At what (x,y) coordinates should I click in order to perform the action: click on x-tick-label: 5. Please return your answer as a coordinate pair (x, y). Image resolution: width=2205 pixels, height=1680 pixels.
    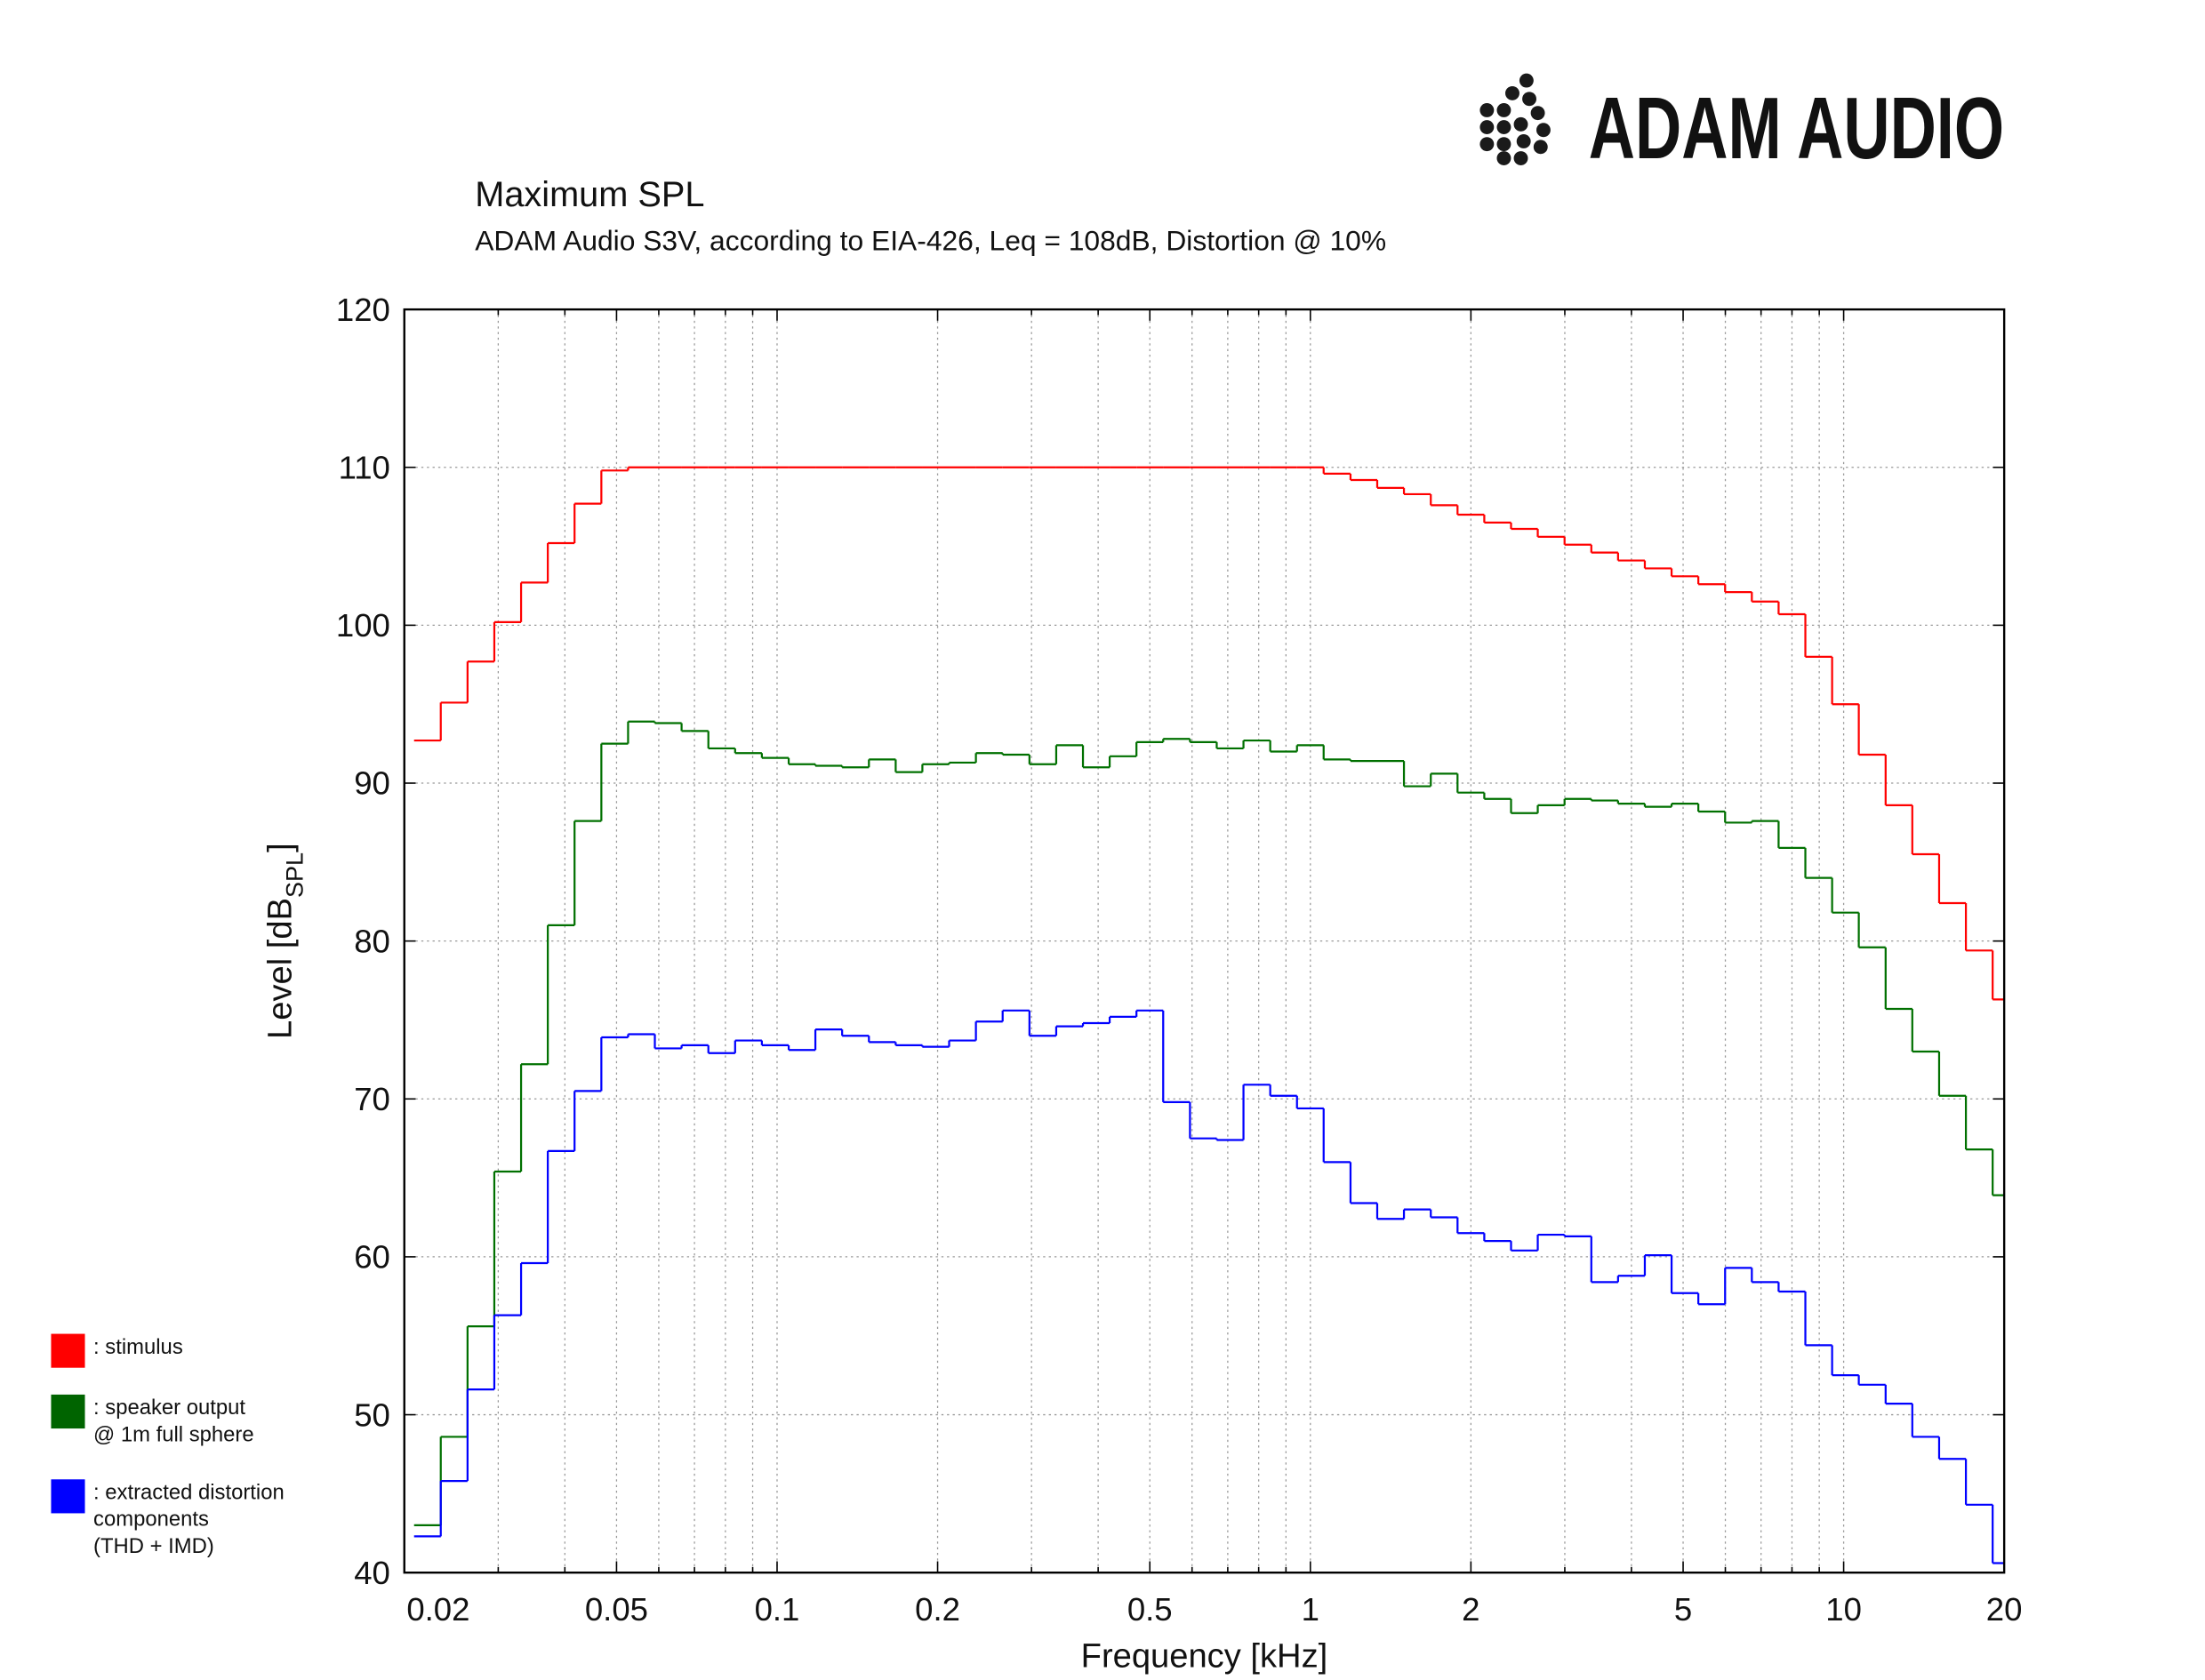
    Looking at the image, I should click on (1683, 1609).